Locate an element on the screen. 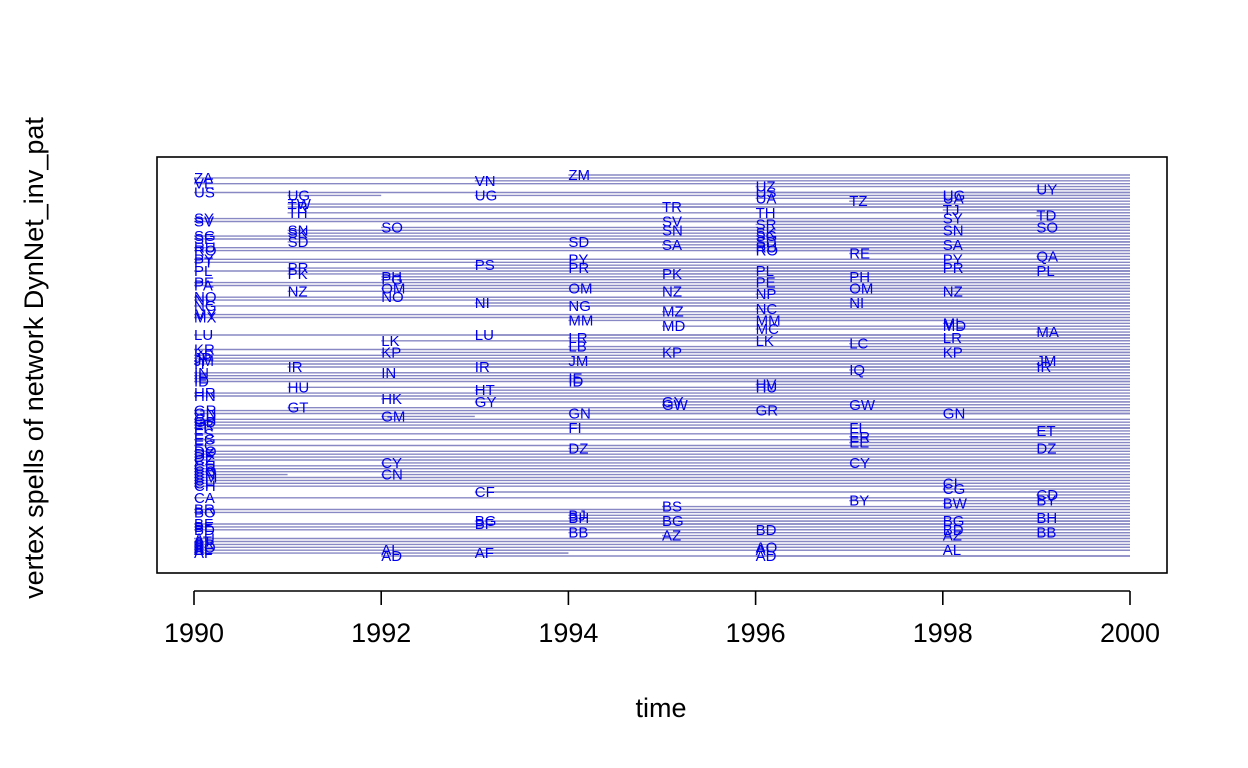 Image resolution: width=1248 pixels, height=768 pixels. vertex-label-sk-1: SK is located at coordinates (766, 233).